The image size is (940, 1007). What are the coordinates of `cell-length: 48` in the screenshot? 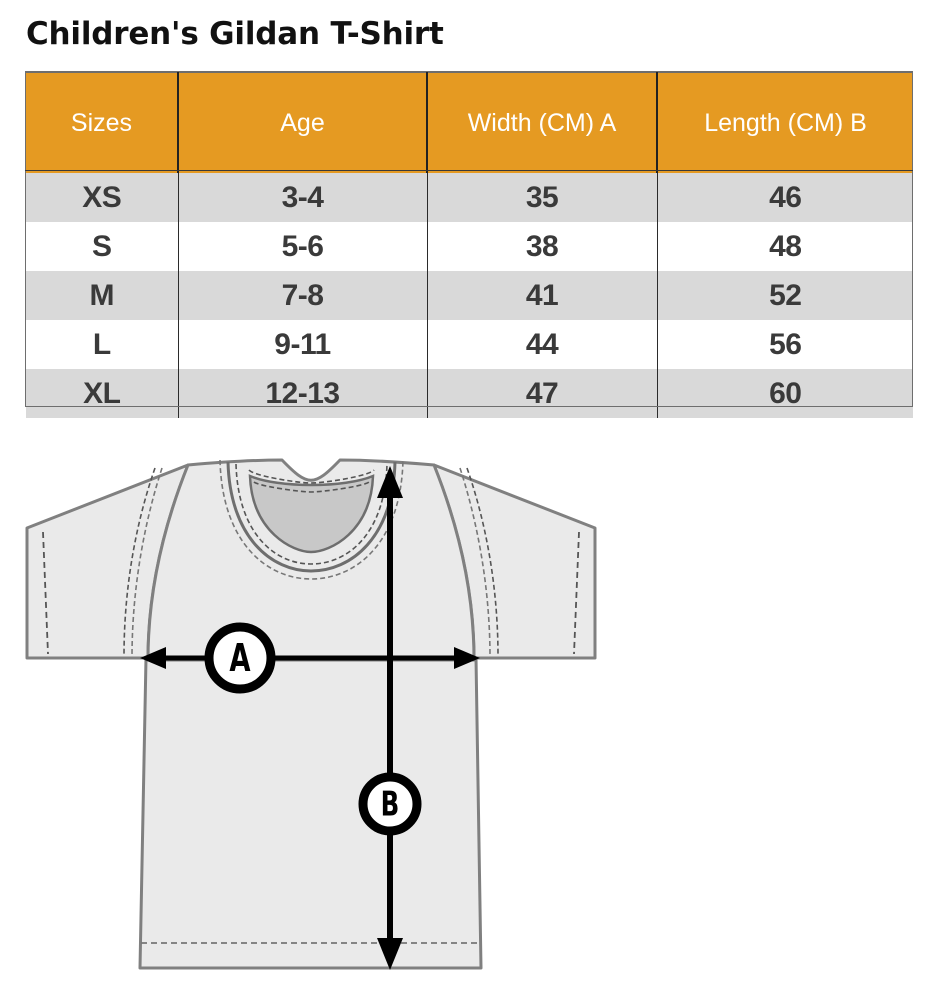 It's located at (785, 246).